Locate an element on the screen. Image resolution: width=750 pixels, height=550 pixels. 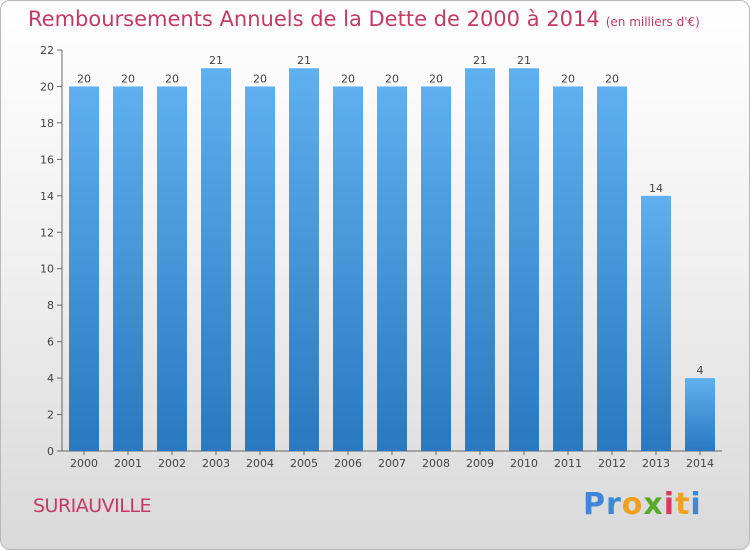
bar-2010 is located at coordinates (524, 260).